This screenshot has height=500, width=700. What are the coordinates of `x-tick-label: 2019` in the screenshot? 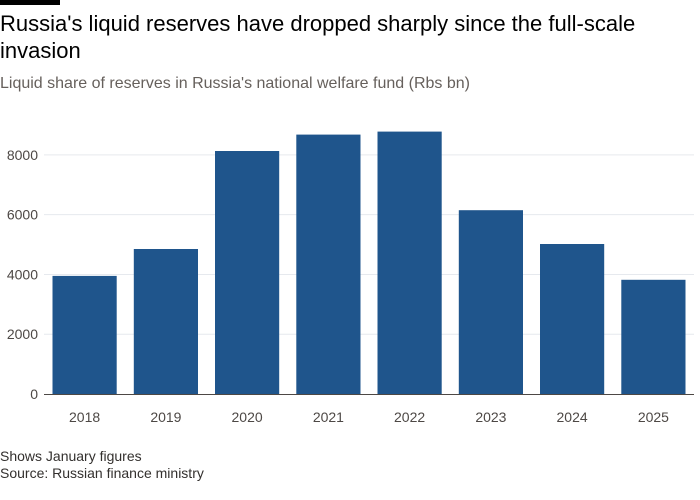 It's located at (165, 417).